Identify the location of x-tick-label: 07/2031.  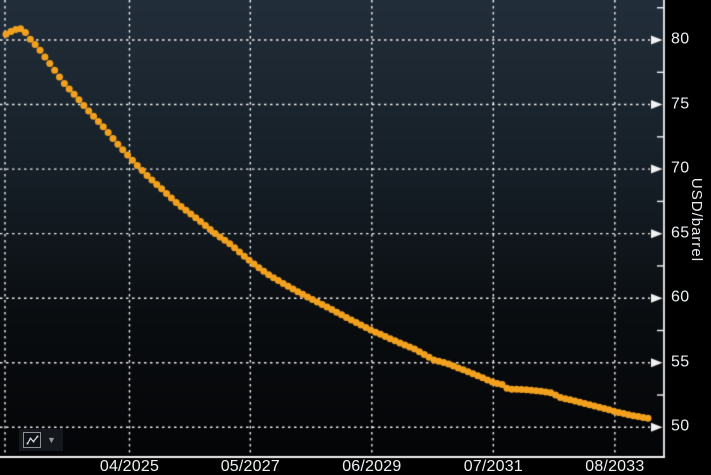
(493, 466).